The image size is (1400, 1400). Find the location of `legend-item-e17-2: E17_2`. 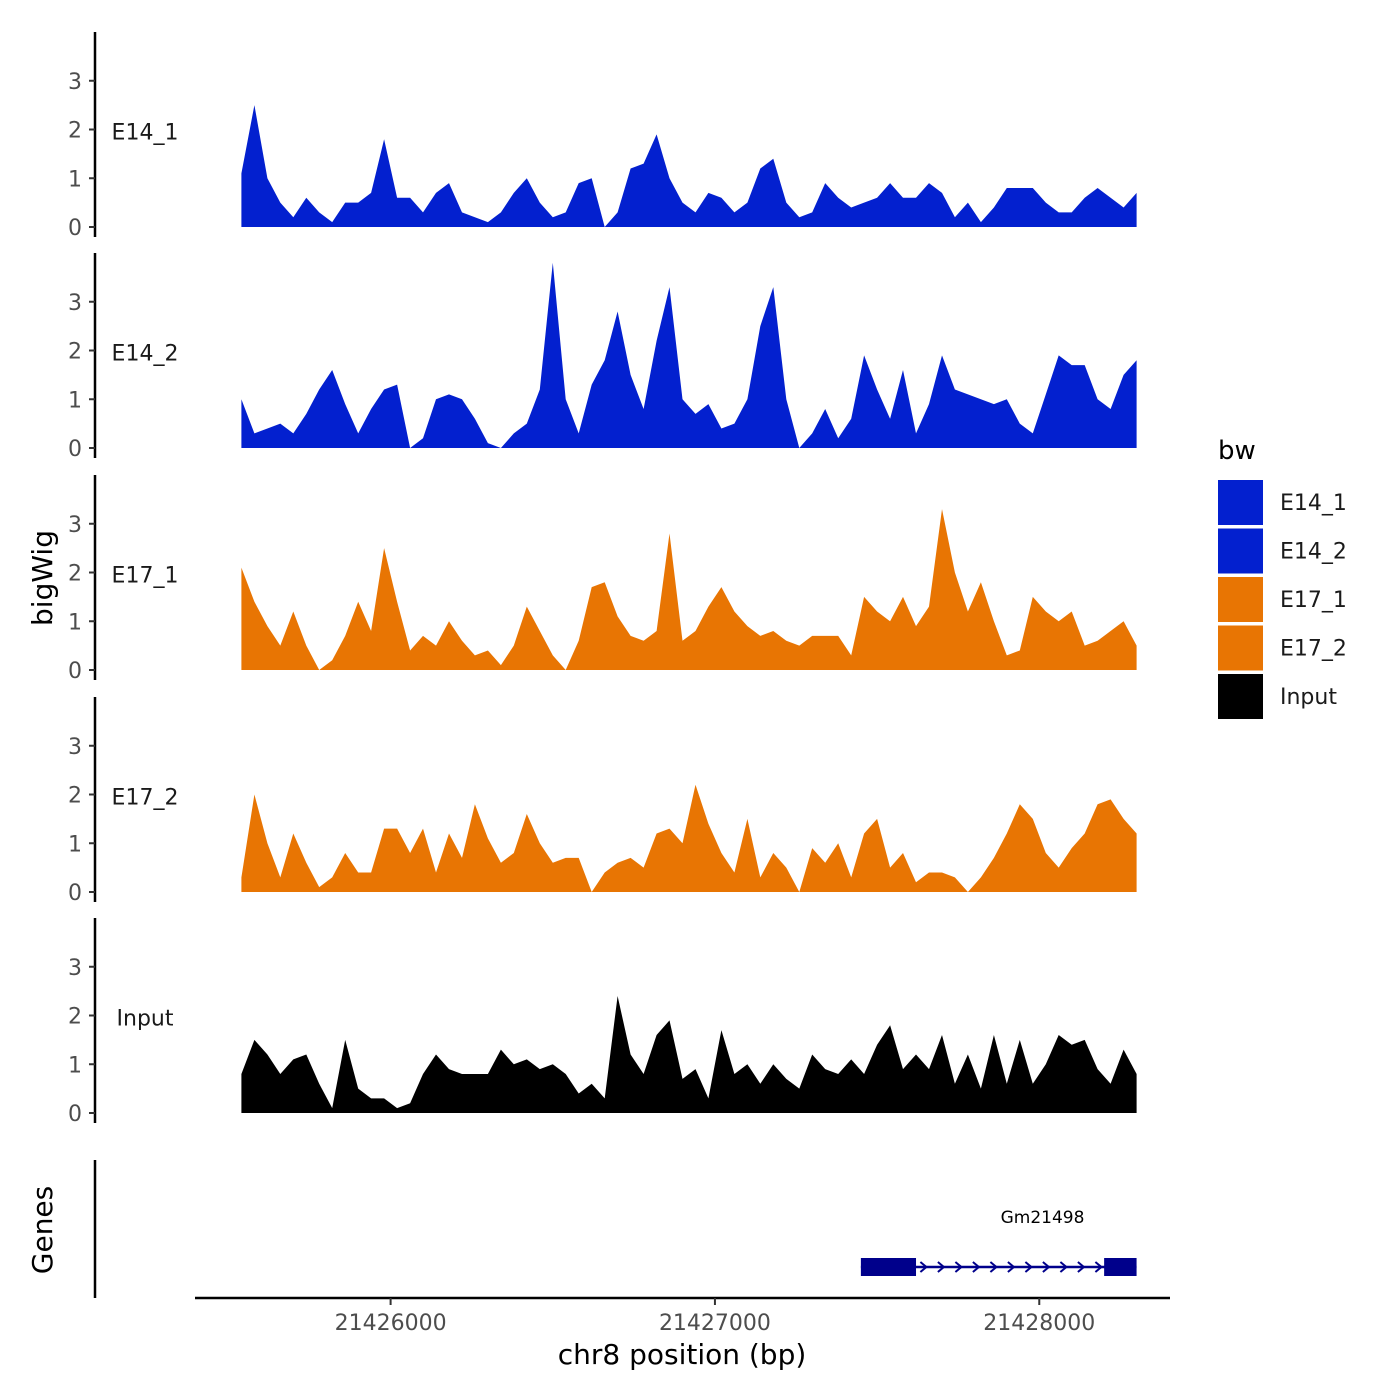

legend-item-e17-2: E17_2 is located at coordinates (1282, 648).